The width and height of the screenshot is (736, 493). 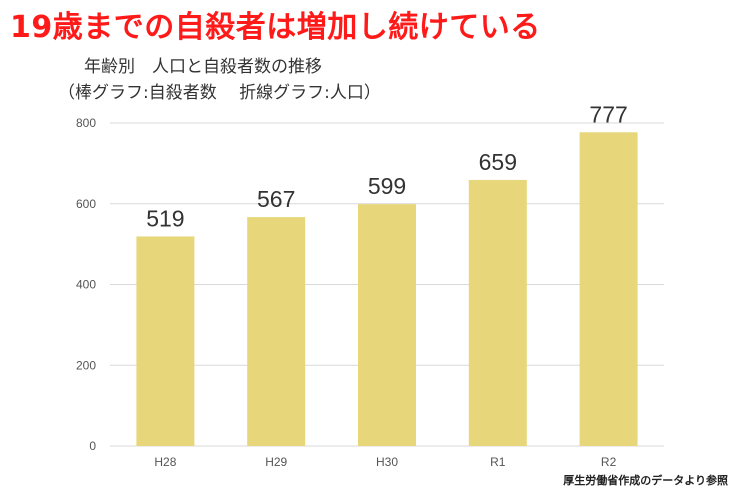 I want to click on source-note: 厚生労働省作成のデータより参照, so click(x=645, y=480).